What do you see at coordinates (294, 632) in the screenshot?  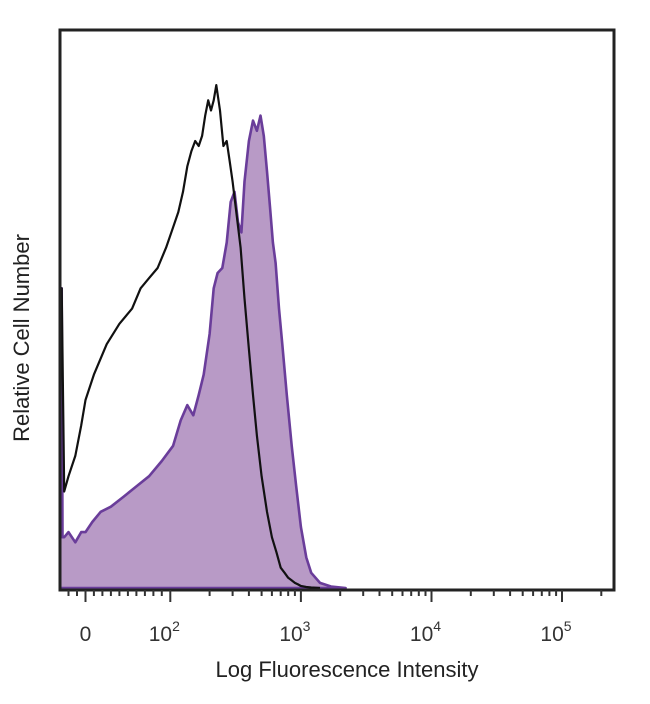 I see `x-tick-label: 10³` at bounding box center [294, 632].